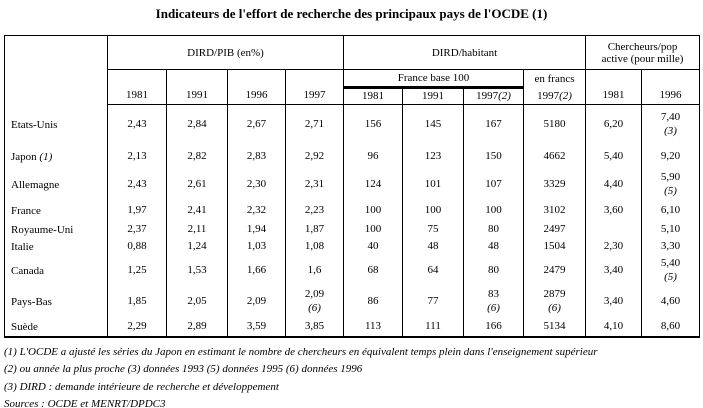 This screenshot has height=408, width=703. Describe the element at coordinates (671, 247) in the screenshot. I see `value-cell-chercheurs-1996: 3,30` at that location.